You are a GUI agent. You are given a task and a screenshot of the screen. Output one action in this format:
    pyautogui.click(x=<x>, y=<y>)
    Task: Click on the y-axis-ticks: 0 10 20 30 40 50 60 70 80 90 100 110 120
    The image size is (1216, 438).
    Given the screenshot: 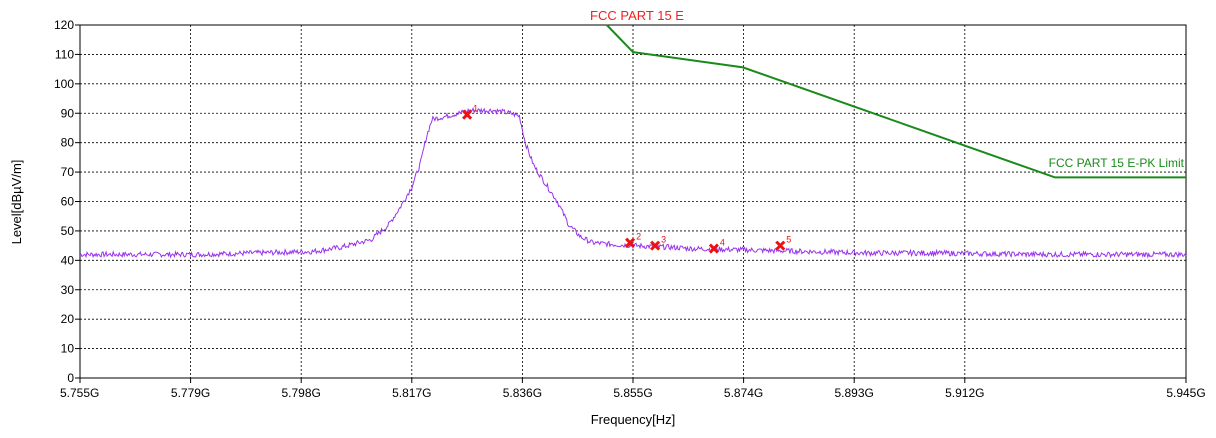 What is the action you would take?
    pyautogui.click(x=67, y=201)
    